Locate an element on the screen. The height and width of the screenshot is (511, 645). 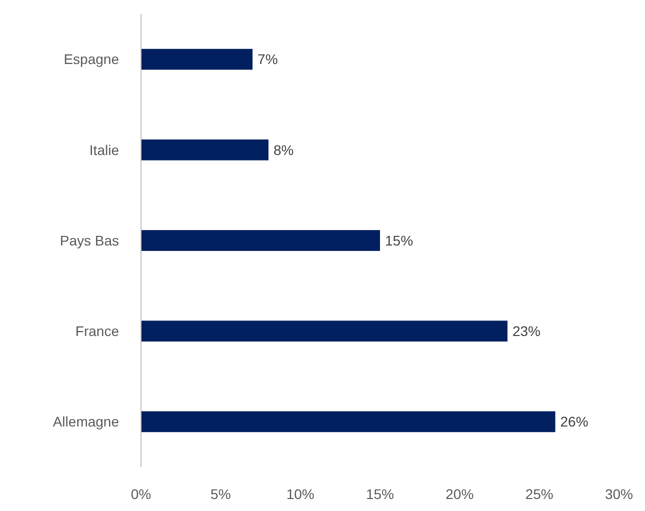
data-label: 26% is located at coordinates (574, 422).